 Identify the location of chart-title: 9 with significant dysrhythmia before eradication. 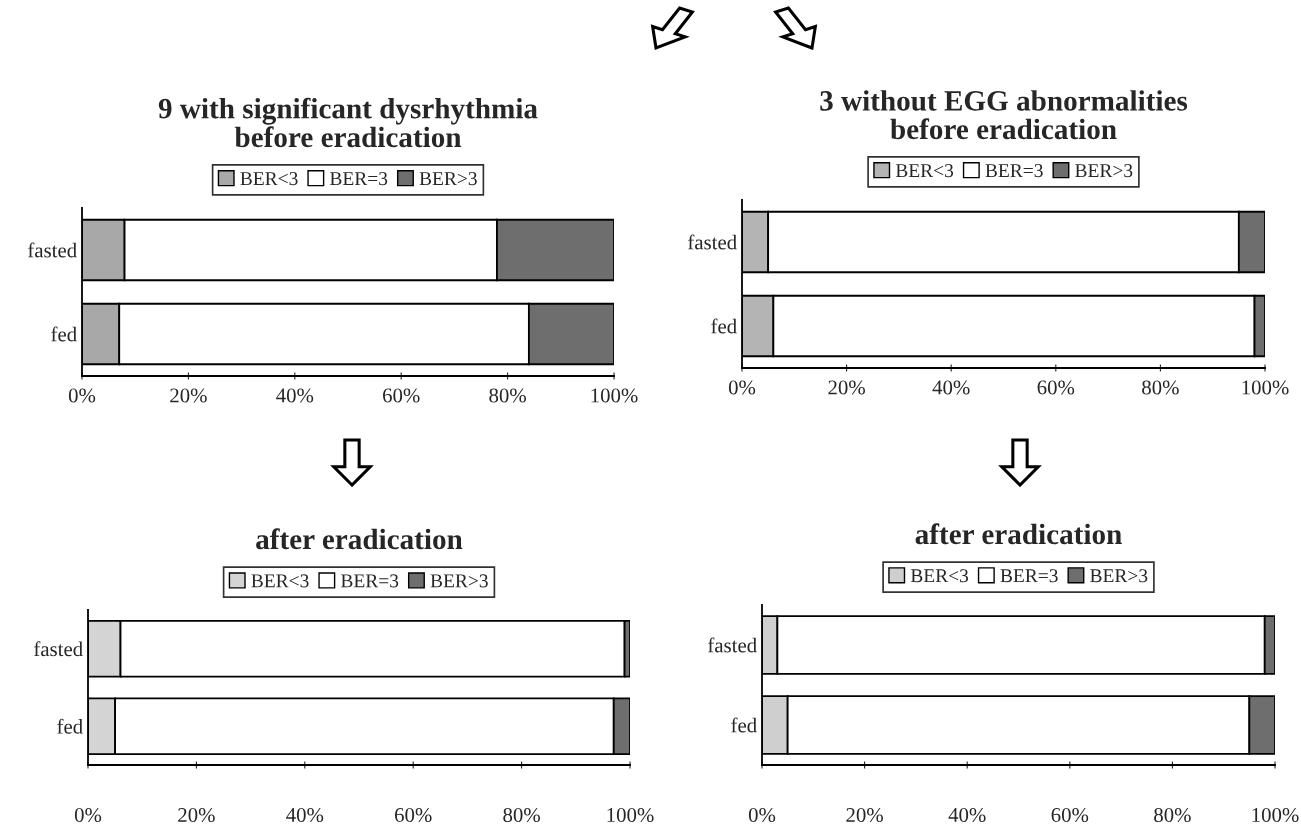
(348, 122).